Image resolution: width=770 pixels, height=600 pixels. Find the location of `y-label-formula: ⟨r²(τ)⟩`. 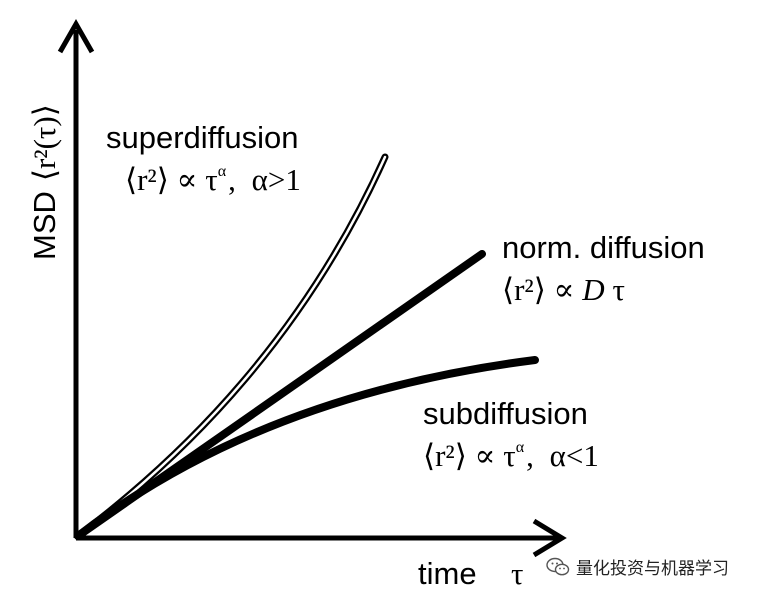

y-label-formula: ⟨r²(τ)⟩ is located at coordinates (44, 142).